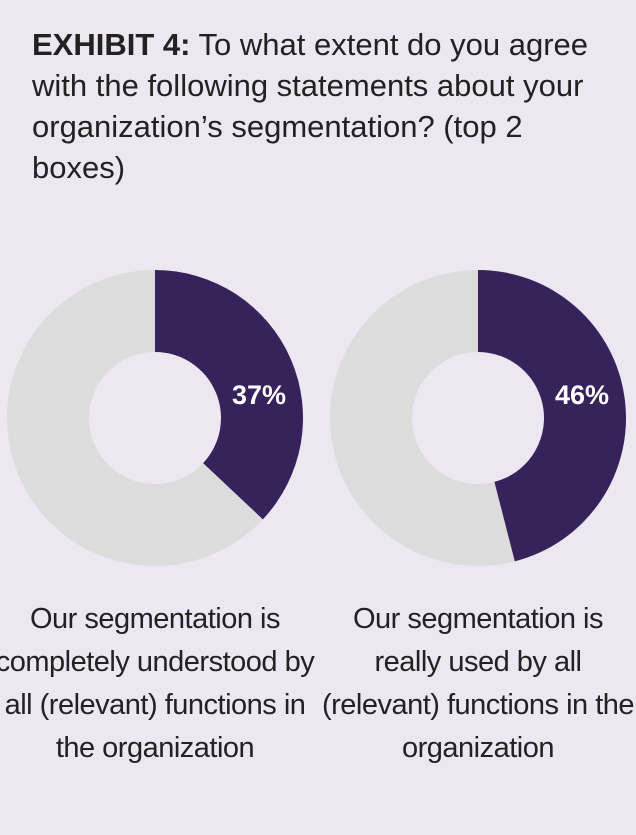 This screenshot has height=835, width=636. I want to click on slice-remainder-understood, so click(135, 418).